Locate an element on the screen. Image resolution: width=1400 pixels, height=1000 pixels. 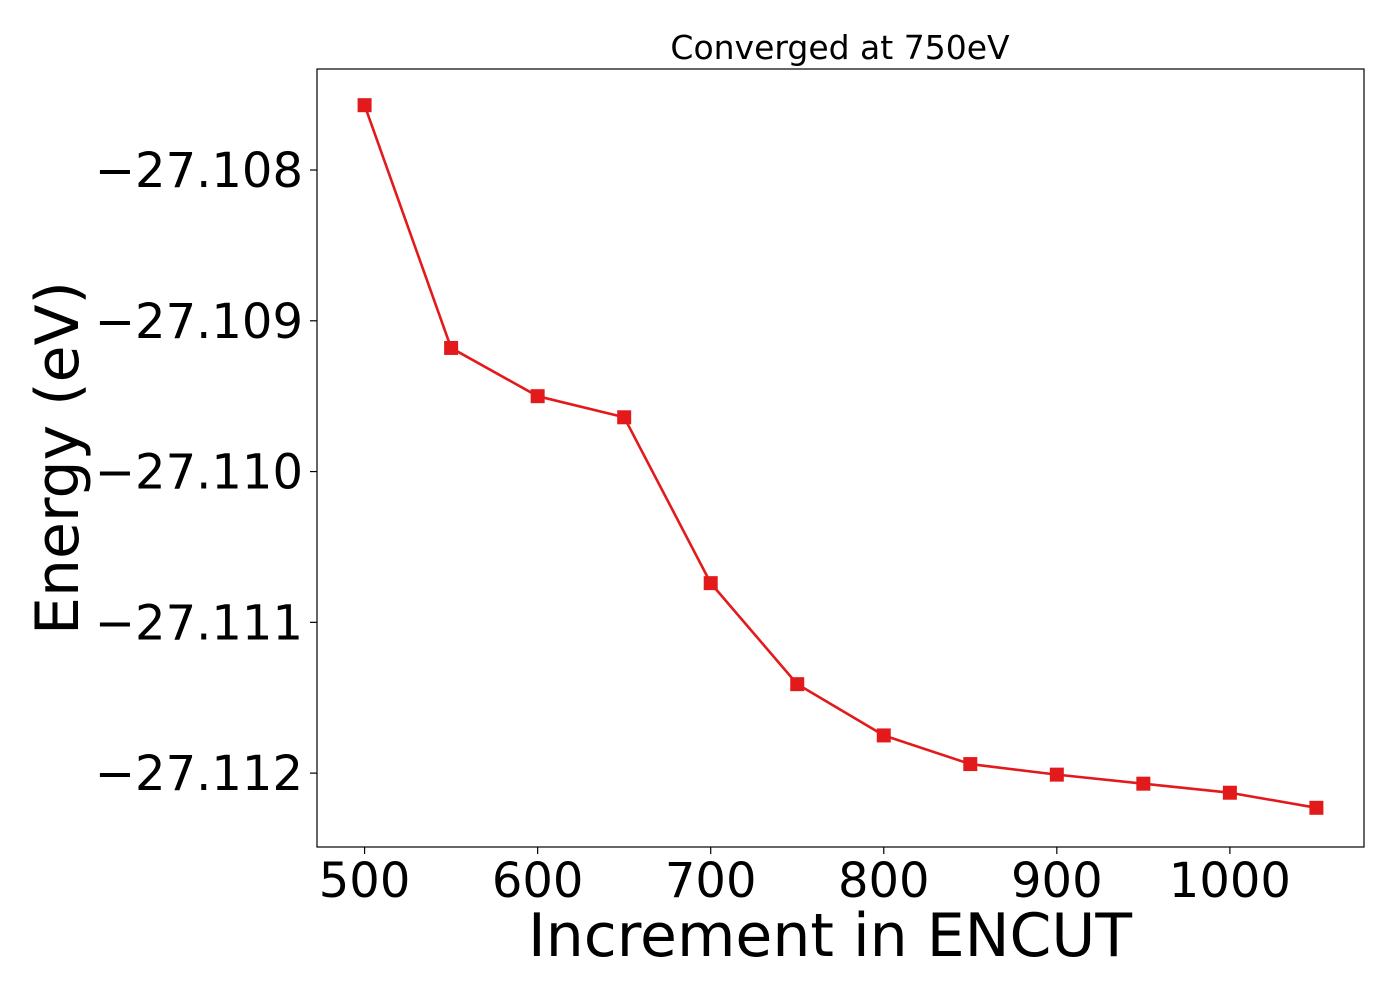
x-tick-label: 800 is located at coordinates (884, 881).